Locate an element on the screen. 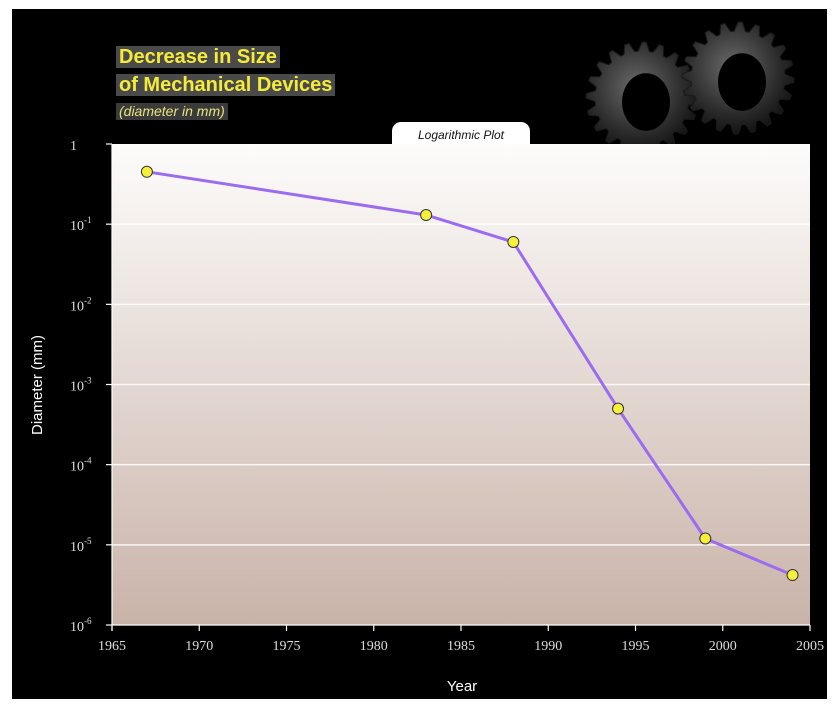  gear-right-icon is located at coordinates (738, 78).